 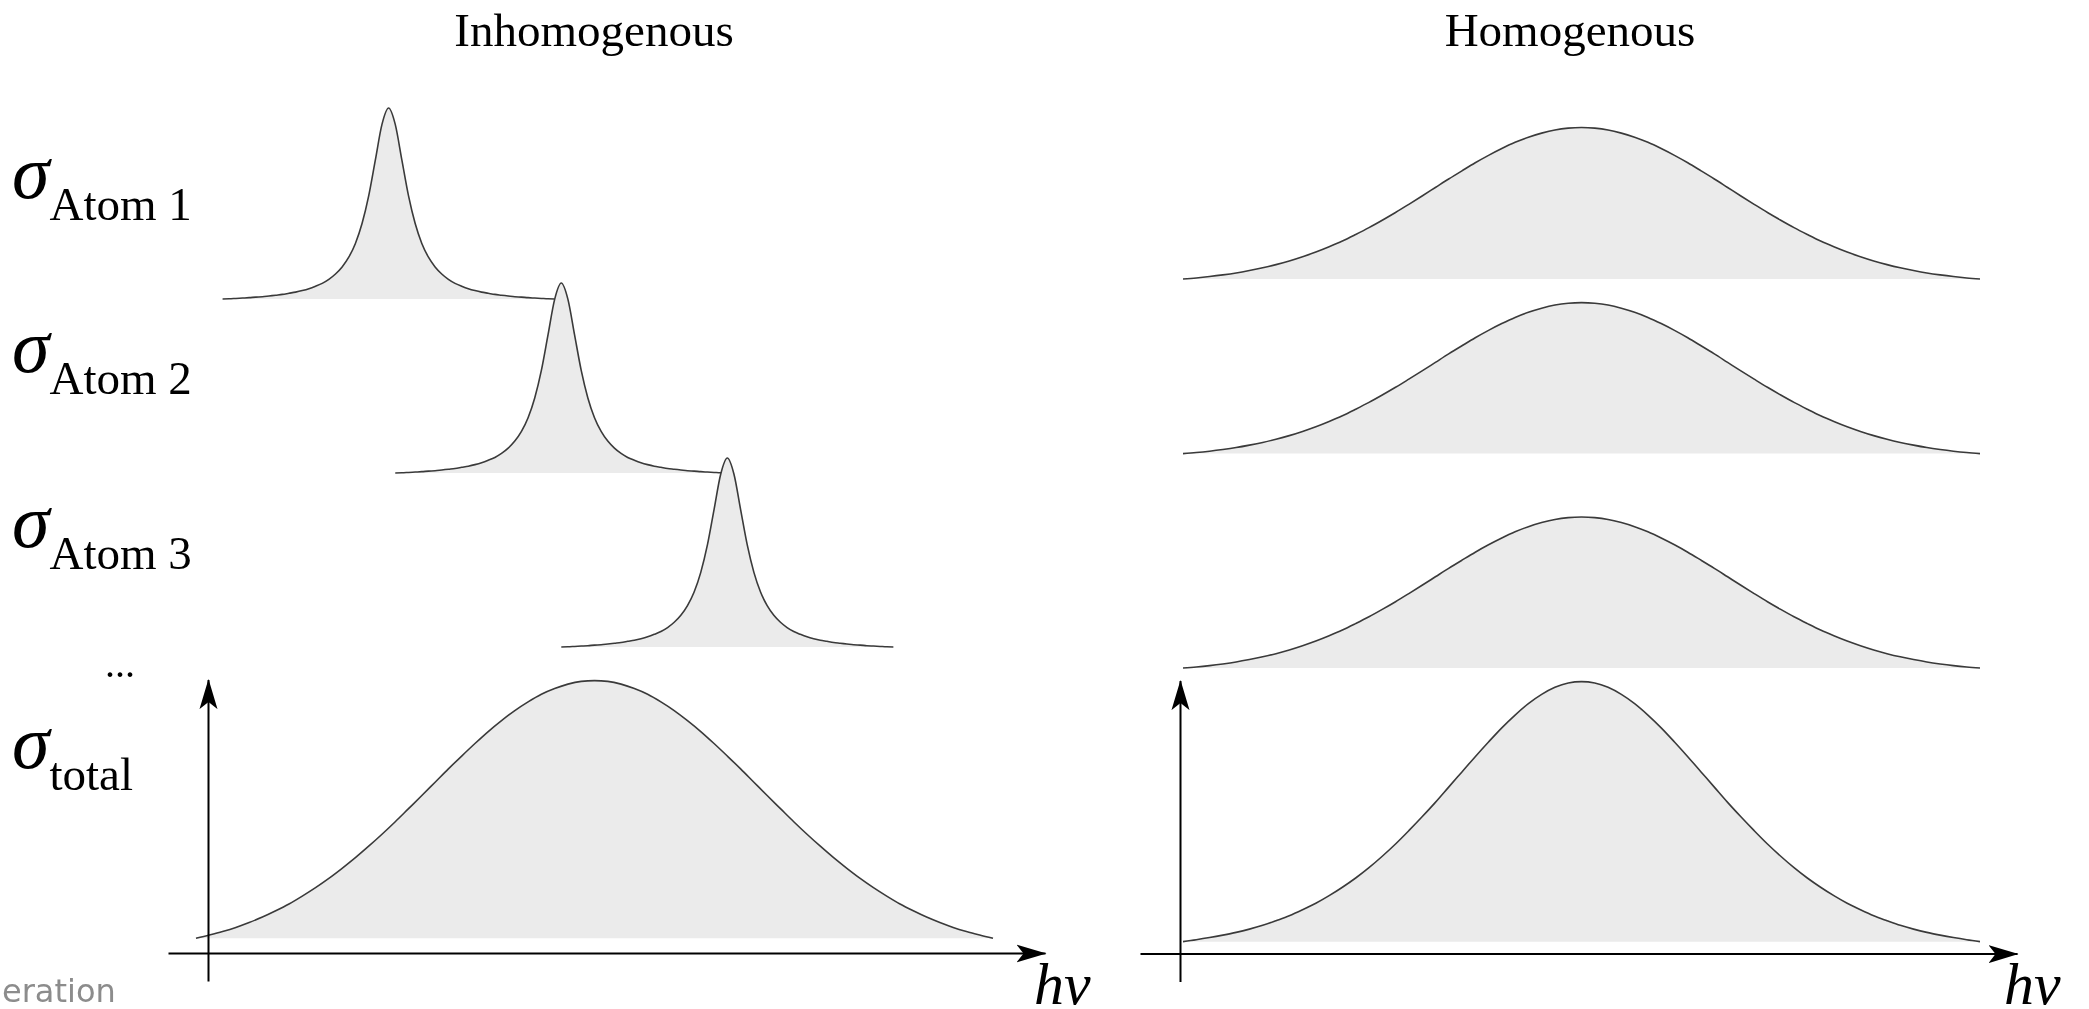 What do you see at coordinates (594, 30) in the screenshot?
I see `chart-title: Inhomogenous` at bounding box center [594, 30].